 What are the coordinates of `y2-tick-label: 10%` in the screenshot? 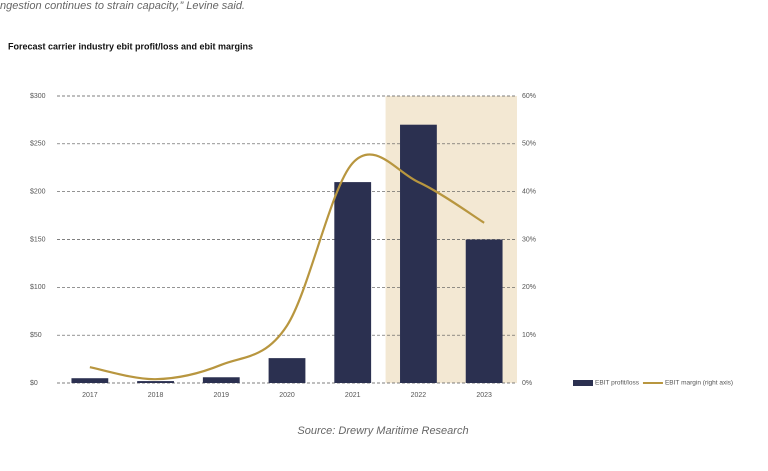 It's located at (529, 335).